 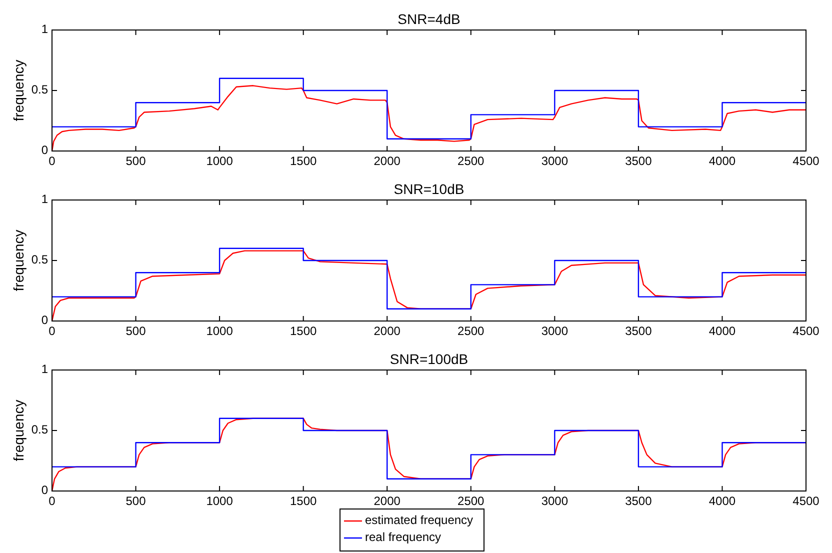 I want to click on chart-title: SNR=4dB, so click(x=429, y=19).